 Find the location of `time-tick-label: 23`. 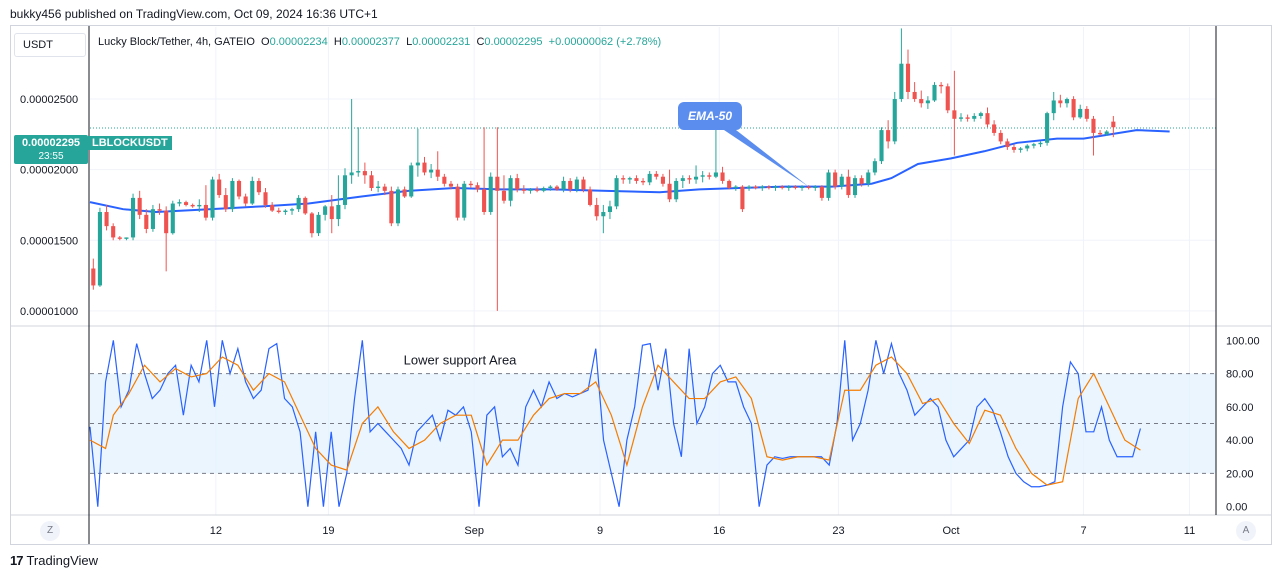

time-tick-label: 23 is located at coordinates (838, 531).